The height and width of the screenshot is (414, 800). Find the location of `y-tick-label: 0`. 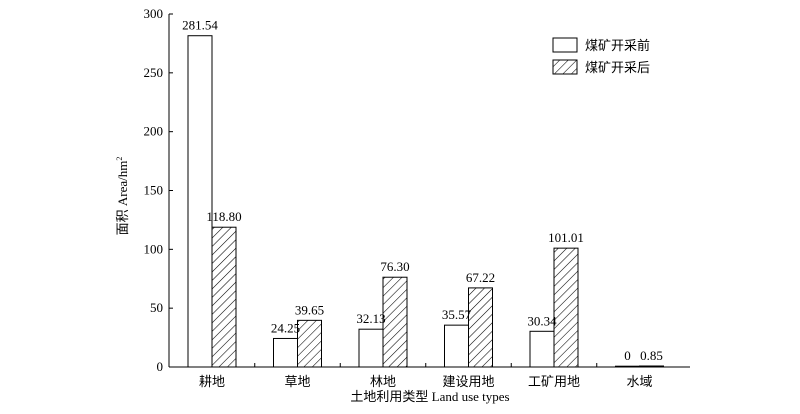

y-tick-label: 0 is located at coordinates (160, 366).